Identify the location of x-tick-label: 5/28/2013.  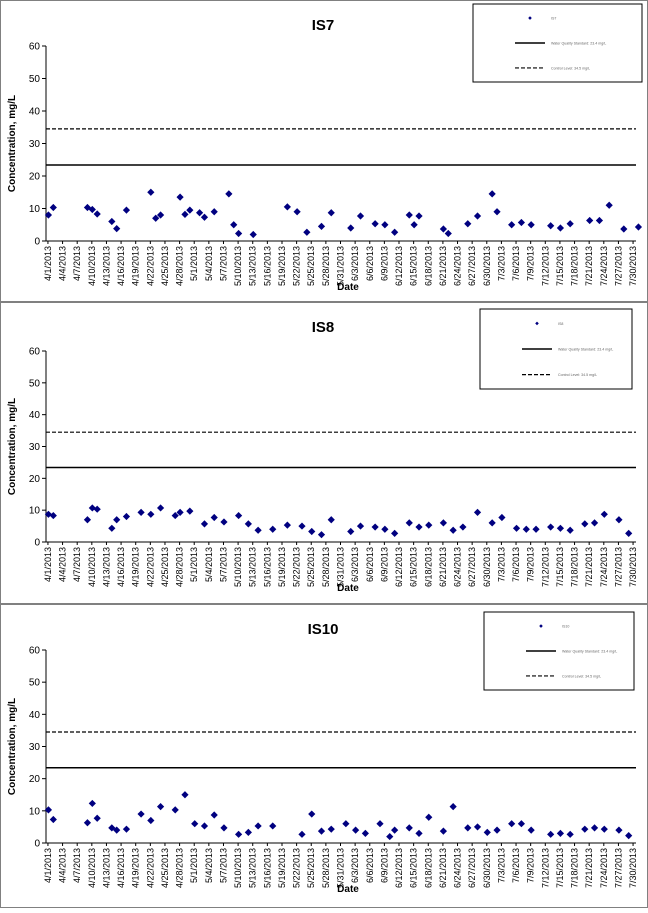
(326, 266).